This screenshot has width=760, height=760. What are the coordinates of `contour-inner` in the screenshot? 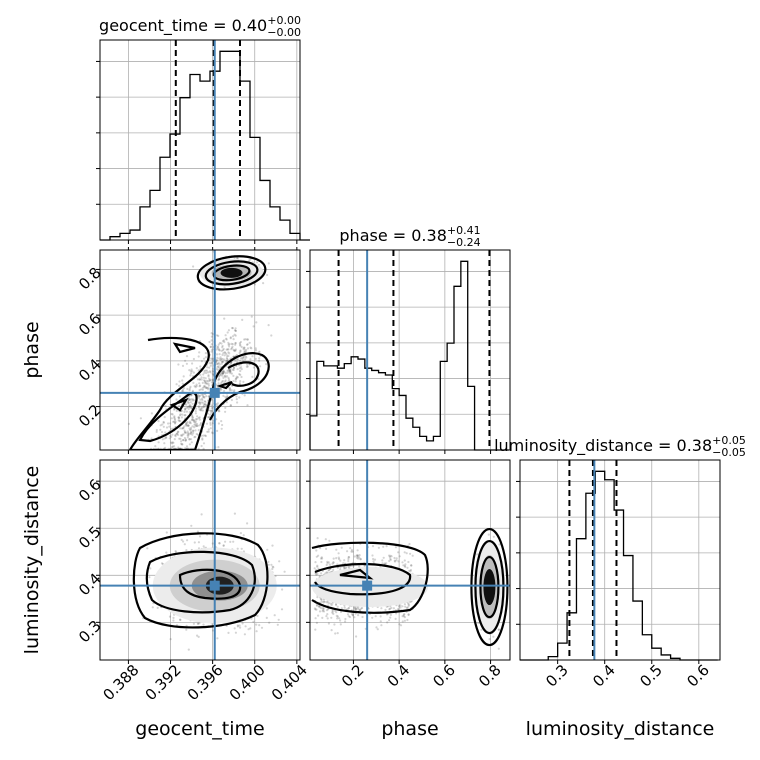 It's located at (210, 584).